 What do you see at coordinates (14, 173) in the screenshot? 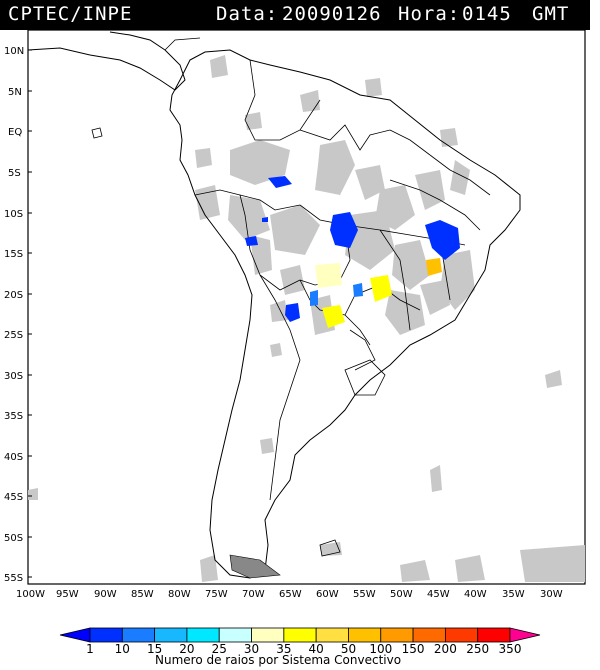
I see `lat-tick-label: 5S` at bounding box center [14, 173].